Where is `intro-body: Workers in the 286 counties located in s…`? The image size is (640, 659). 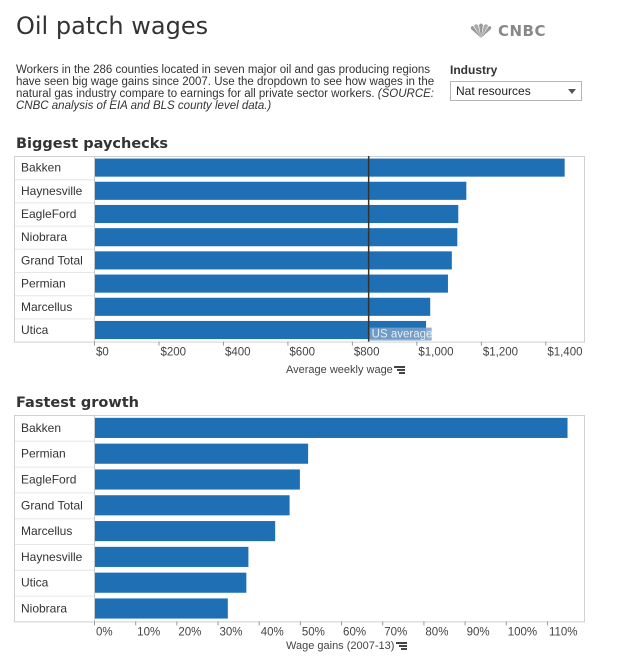 intro-body: Workers in the 286 counties located in s… is located at coordinates (225, 82).